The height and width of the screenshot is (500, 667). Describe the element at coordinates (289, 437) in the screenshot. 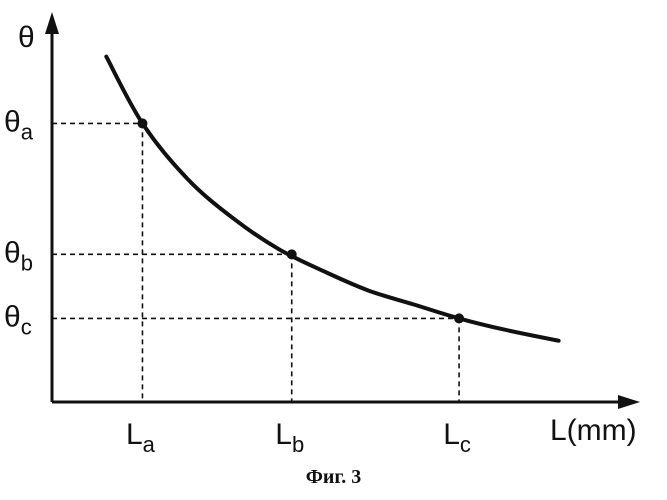

I see `x-tick-label: Lb` at that location.